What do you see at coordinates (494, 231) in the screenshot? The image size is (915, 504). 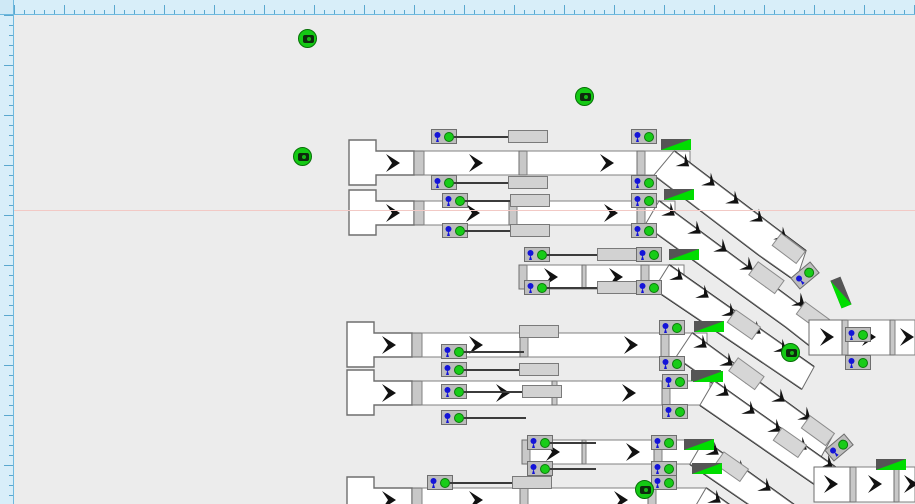 I see `sensor-wire` at bounding box center [494, 231].